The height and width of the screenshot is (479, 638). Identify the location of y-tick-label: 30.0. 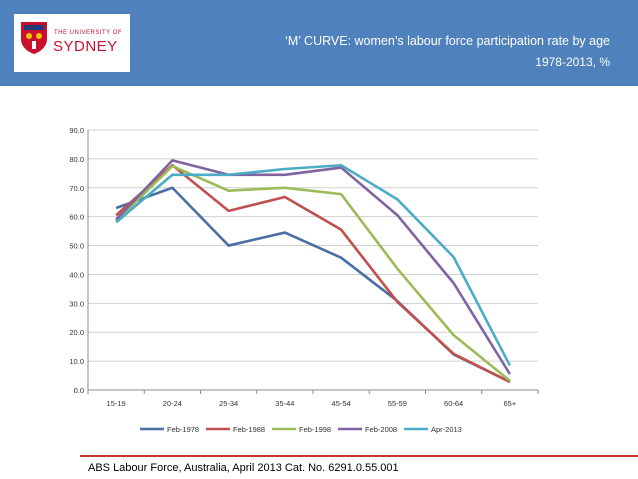
(76, 303).